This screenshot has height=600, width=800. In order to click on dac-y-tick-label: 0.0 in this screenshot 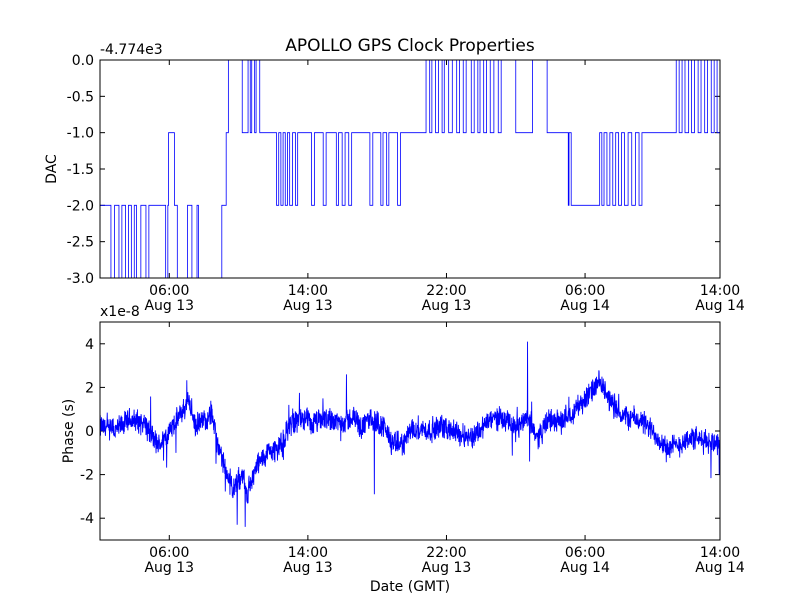, I will do `click(83, 61)`.